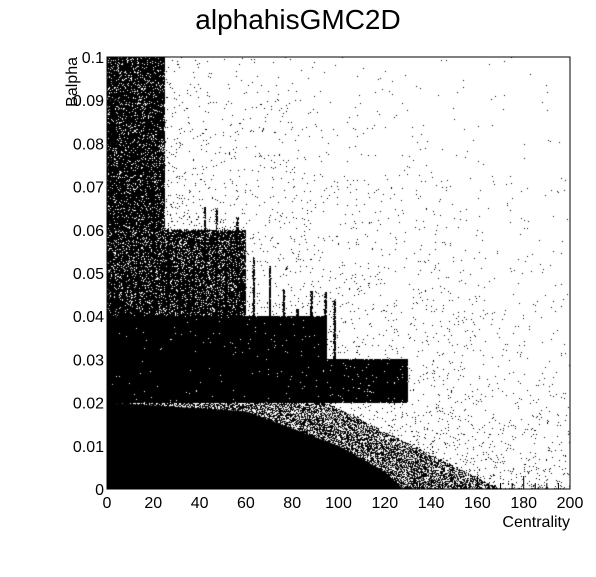 This screenshot has height=577, width=596. Describe the element at coordinates (477, 503) in the screenshot. I see `x-tick-label: 160` at that location.